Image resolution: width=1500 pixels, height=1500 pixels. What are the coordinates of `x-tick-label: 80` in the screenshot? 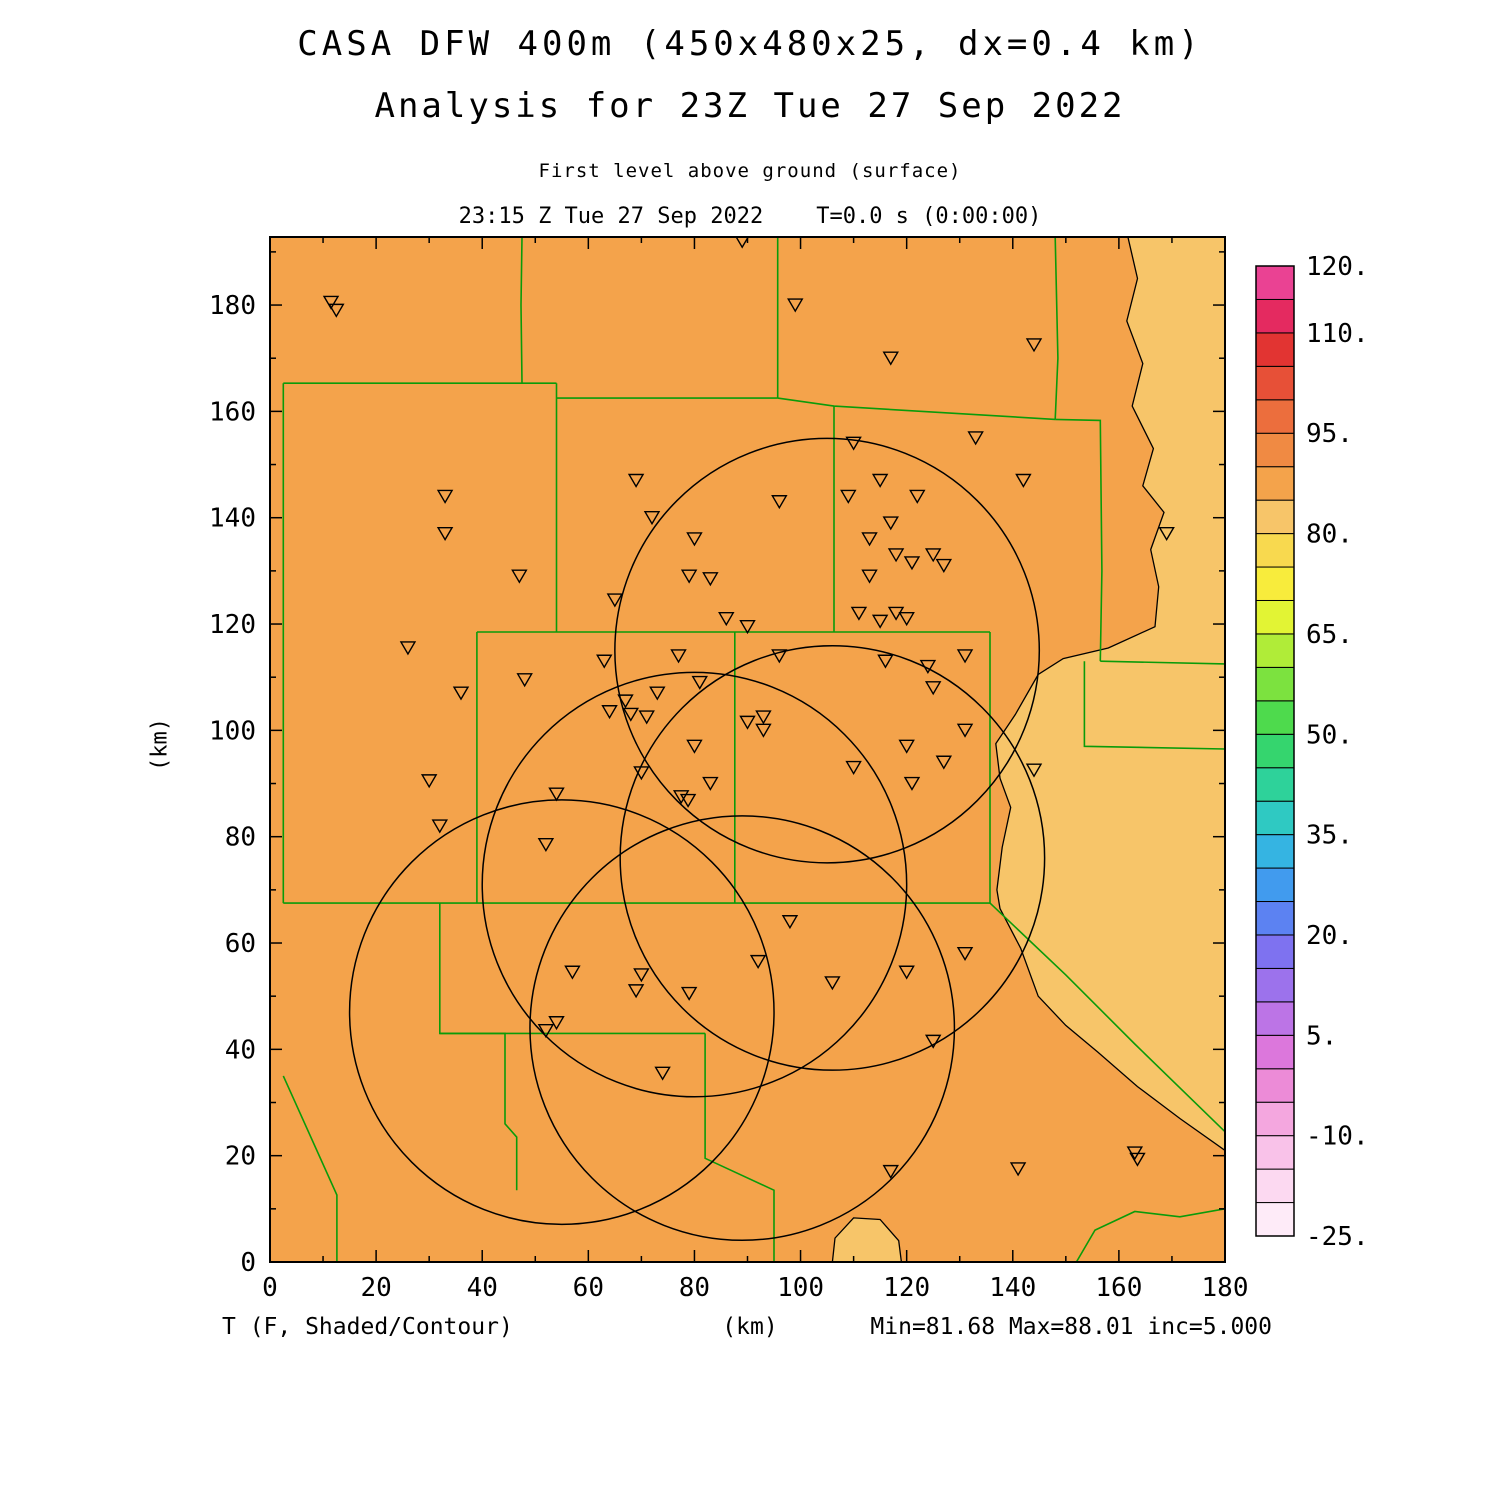 It's located at (694, 1288).